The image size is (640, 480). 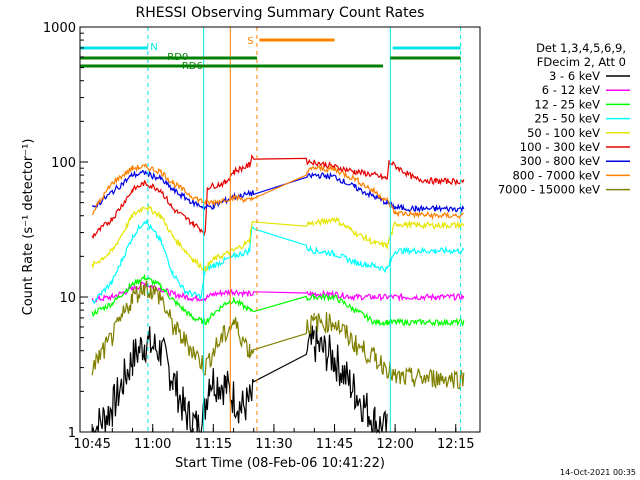 What do you see at coordinates (598, 472) in the screenshot?
I see `timestamp: 14-Oct-2021 00:35` at bounding box center [598, 472].